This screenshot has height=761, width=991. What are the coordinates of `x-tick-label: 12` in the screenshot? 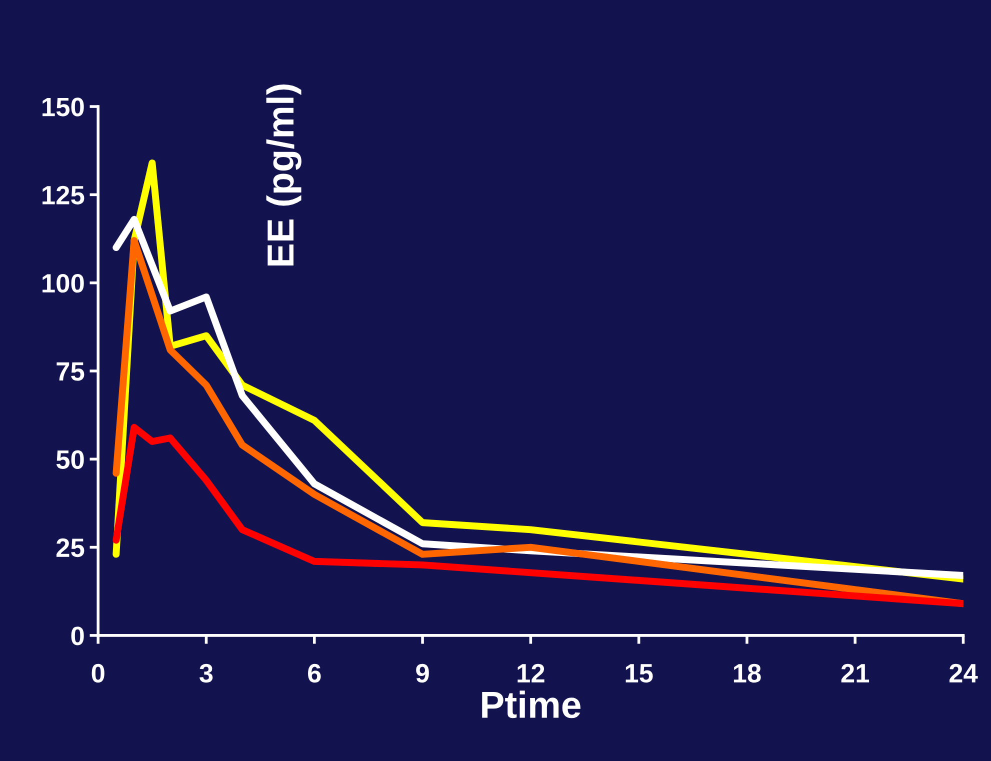 It's located at (531, 673).